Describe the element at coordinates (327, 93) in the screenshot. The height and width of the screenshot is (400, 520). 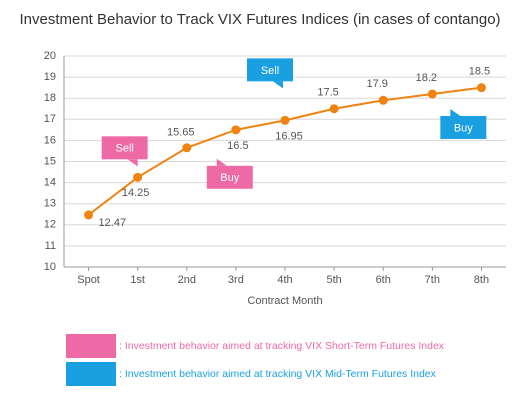
I see `data-label: 17.5` at that location.